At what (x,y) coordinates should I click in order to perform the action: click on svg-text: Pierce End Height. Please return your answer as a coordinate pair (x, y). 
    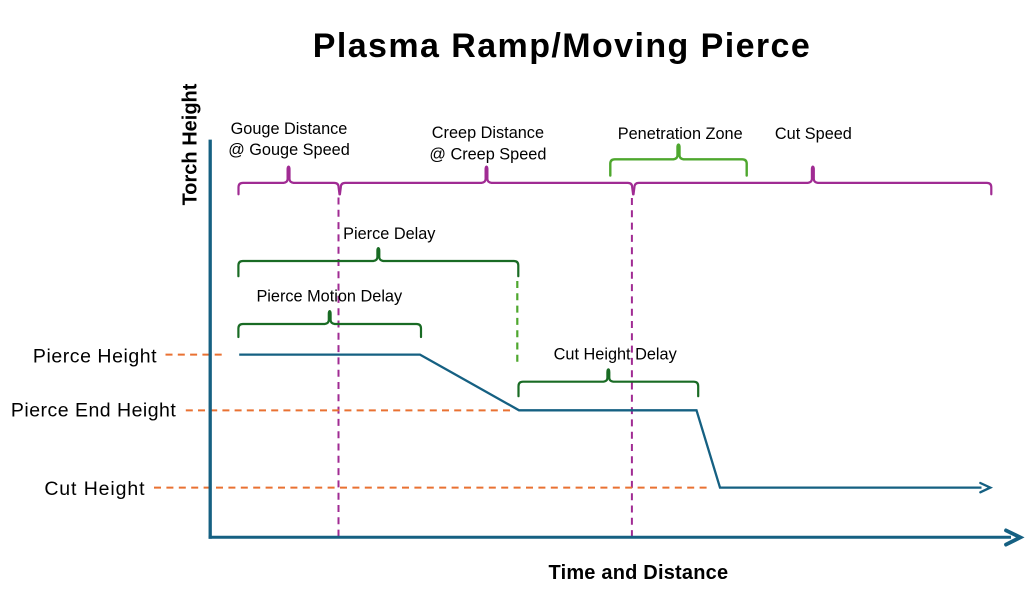
    Looking at the image, I should click on (93, 411).